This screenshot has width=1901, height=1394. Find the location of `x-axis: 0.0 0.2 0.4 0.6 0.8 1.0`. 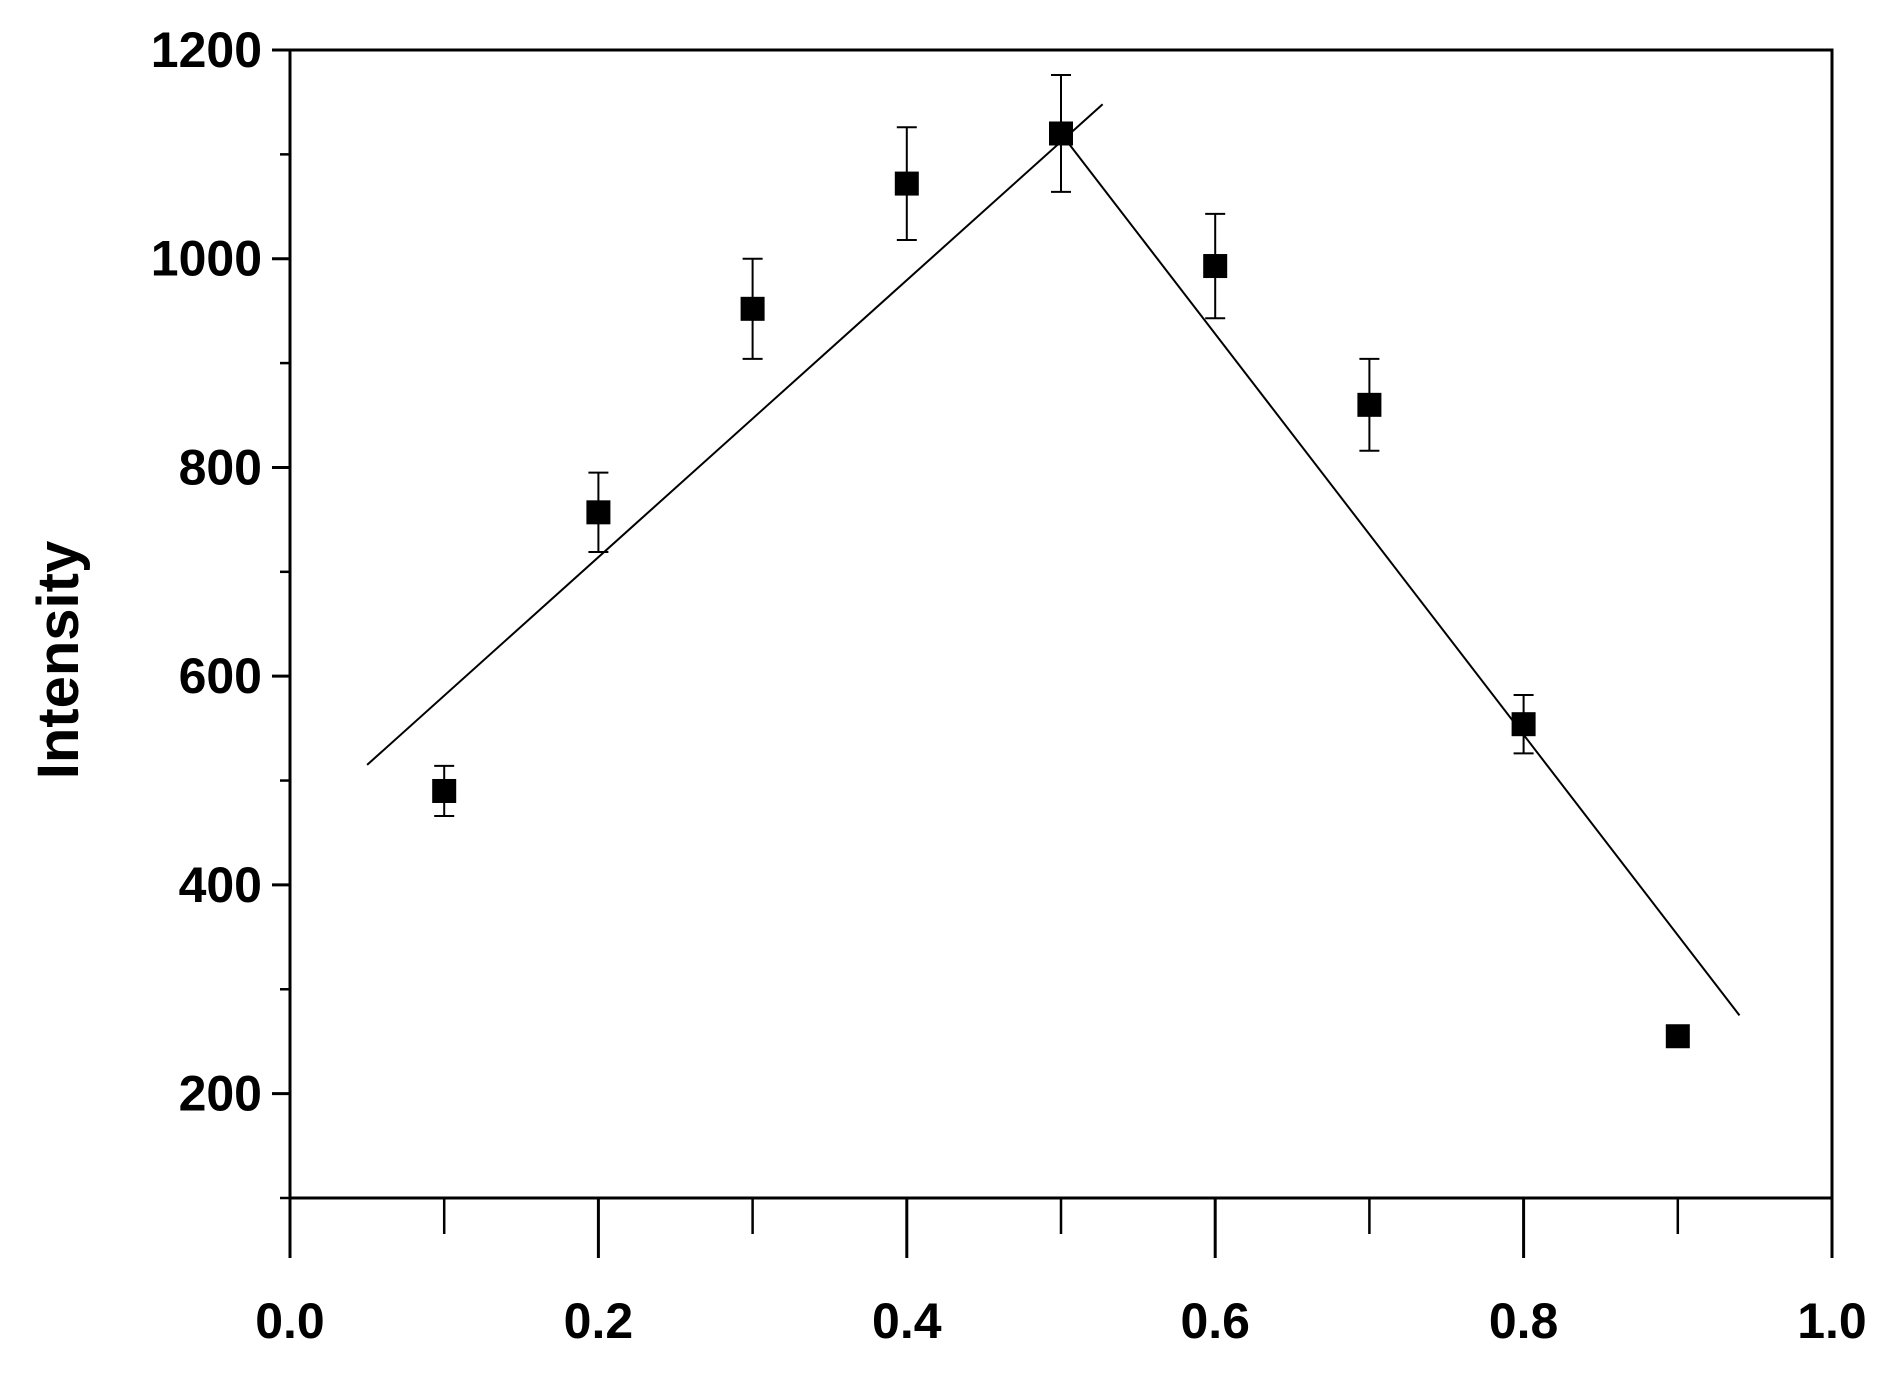

x-axis: 0.0 0.2 0.4 0.6 0.8 1.0 is located at coordinates (1061, 1273).